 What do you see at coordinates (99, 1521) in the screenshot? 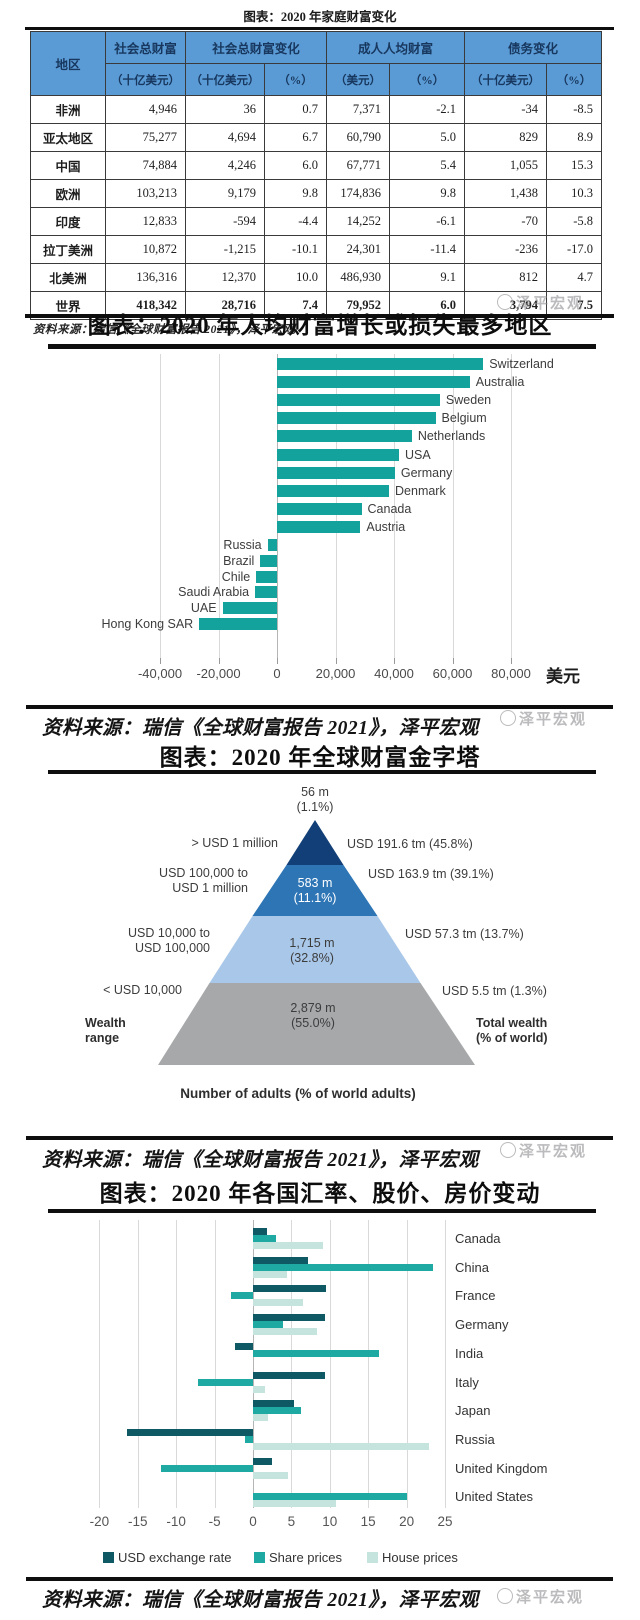
I see `axis-tick-label: -20` at bounding box center [99, 1521].